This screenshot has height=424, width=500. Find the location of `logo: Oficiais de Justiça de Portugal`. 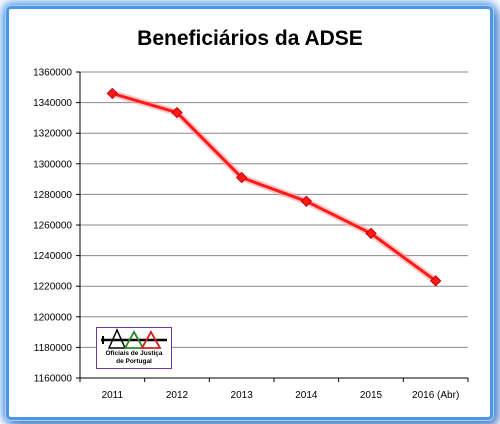

logo: Oficiais de Justiça de Portugal is located at coordinates (134, 348).